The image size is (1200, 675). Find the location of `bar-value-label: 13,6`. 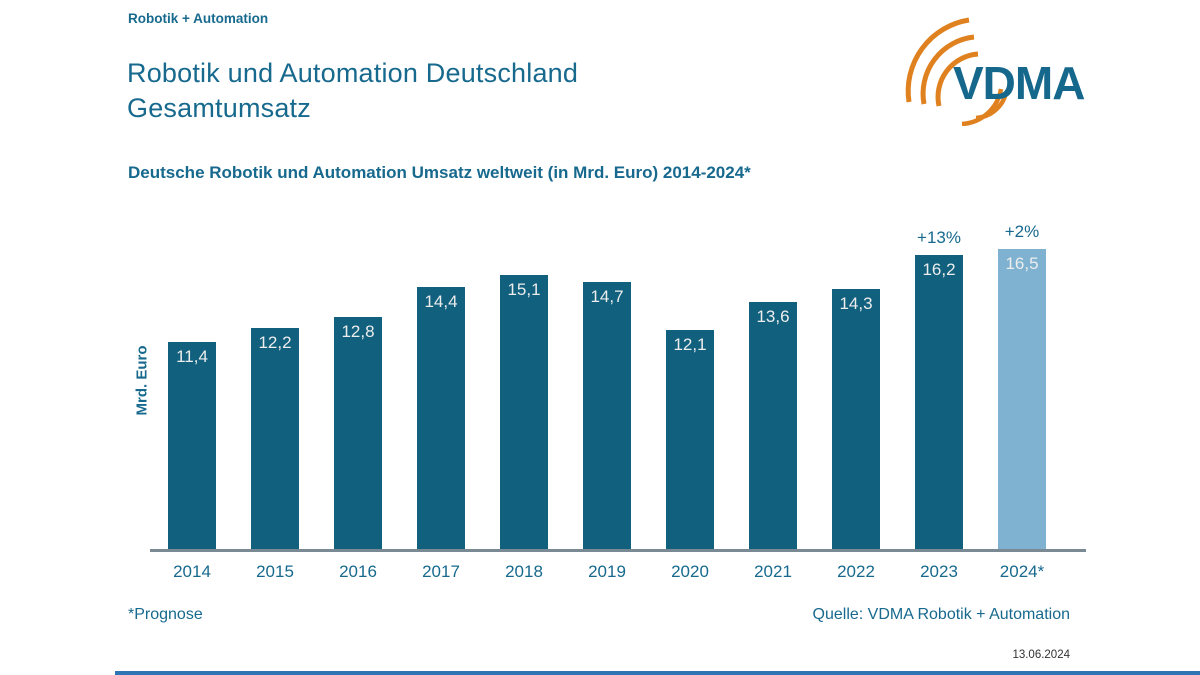

bar-value-label: 13,6 is located at coordinates (773, 316).